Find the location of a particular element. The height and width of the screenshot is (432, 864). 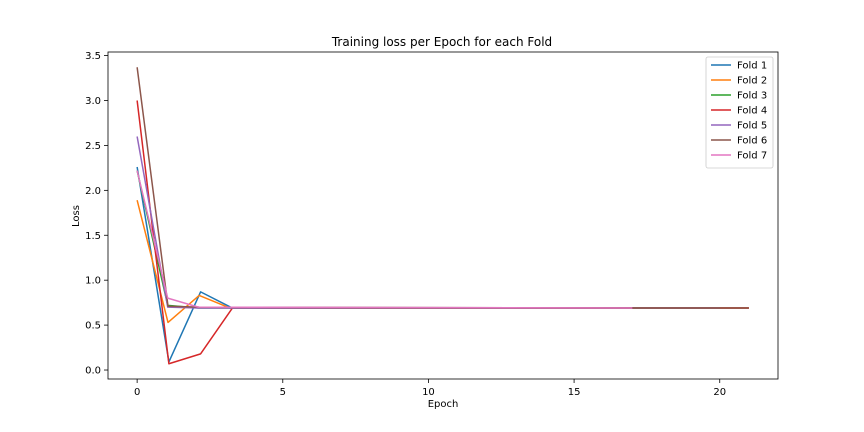

y-axis-label: Loss is located at coordinates (76, 216).